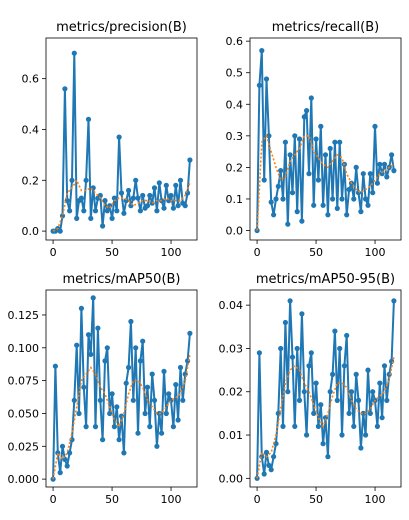  I want to click on axes-frame, so click(325, 139).